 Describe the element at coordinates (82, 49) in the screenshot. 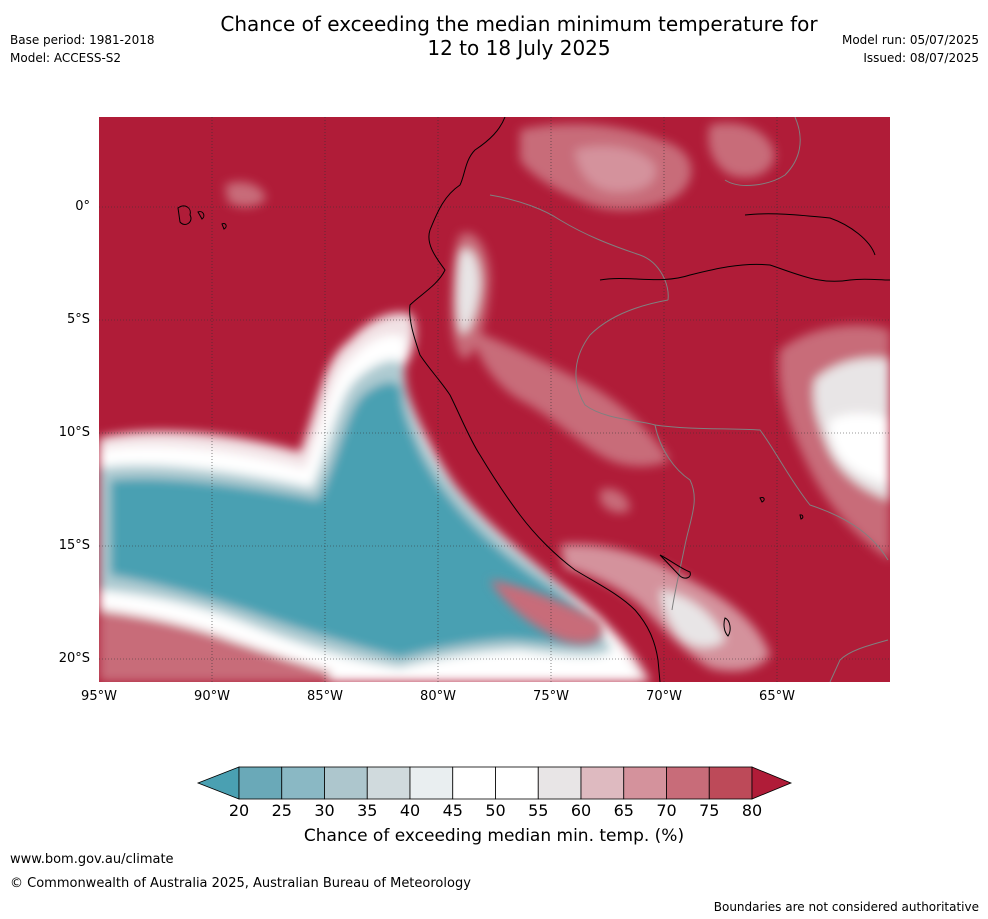

I see `meta-left: Base period: 1981-2018 Model: ACCESS-S2` at that location.